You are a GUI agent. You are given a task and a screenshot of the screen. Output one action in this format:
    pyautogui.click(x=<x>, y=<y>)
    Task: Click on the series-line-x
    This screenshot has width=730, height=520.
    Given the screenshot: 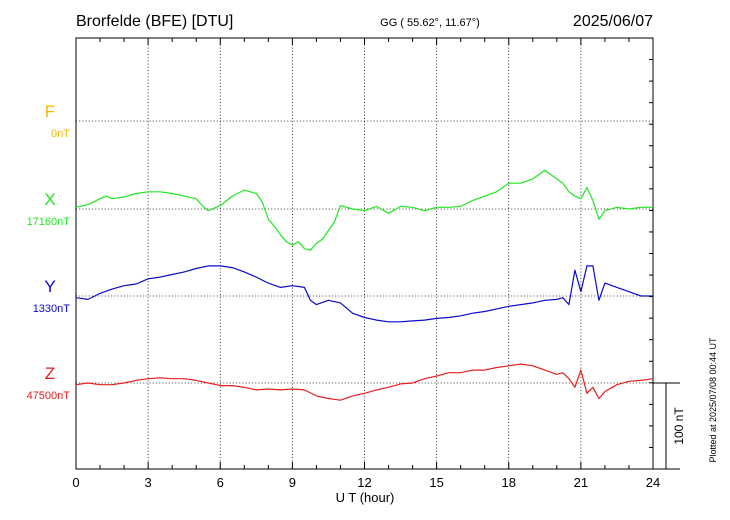 What is the action you would take?
    pyautogui.click(x=364, y=210)
    